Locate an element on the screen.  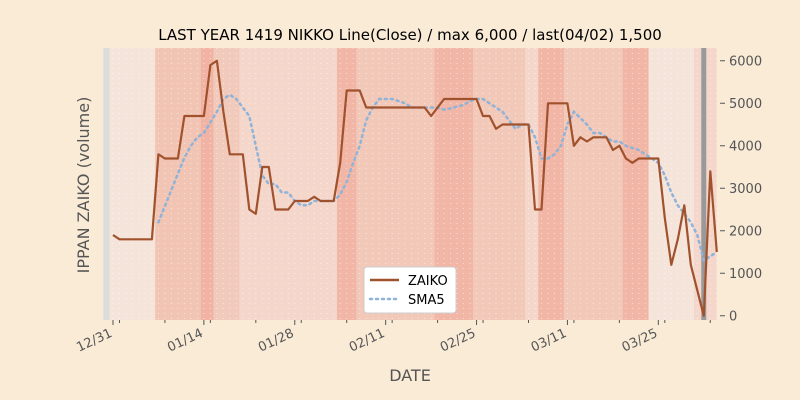
x-tick-label: 03/25 is located at coordinates (640, 340).